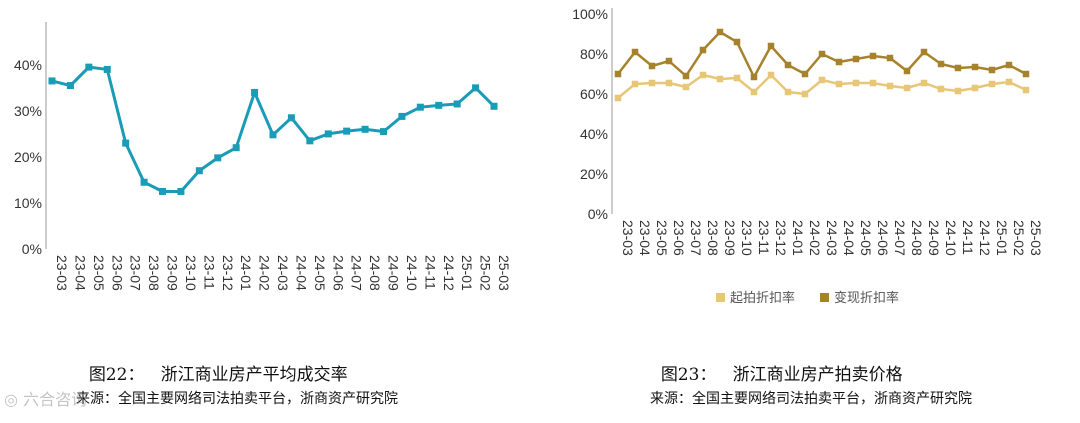 The width and height of the screenshot is (1080, 423). Describe the element at coordinates (504, 273) in the screenshot. I see `x-tick-label: 25-03` at that location.